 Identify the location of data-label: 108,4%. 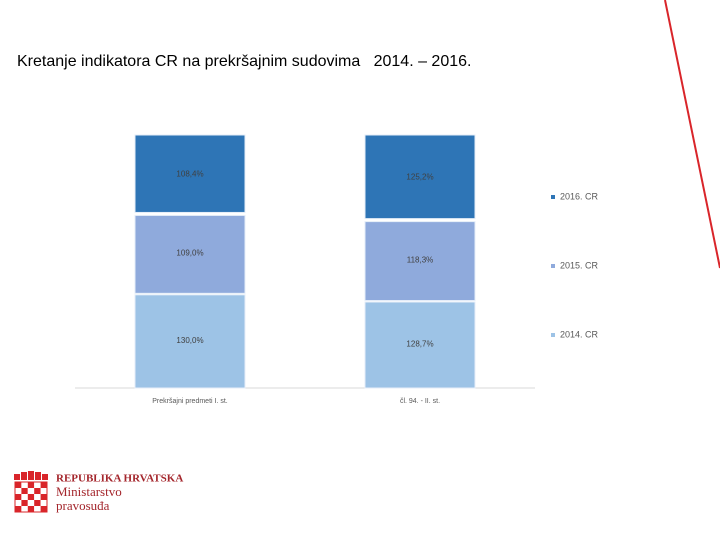
(189, 174).